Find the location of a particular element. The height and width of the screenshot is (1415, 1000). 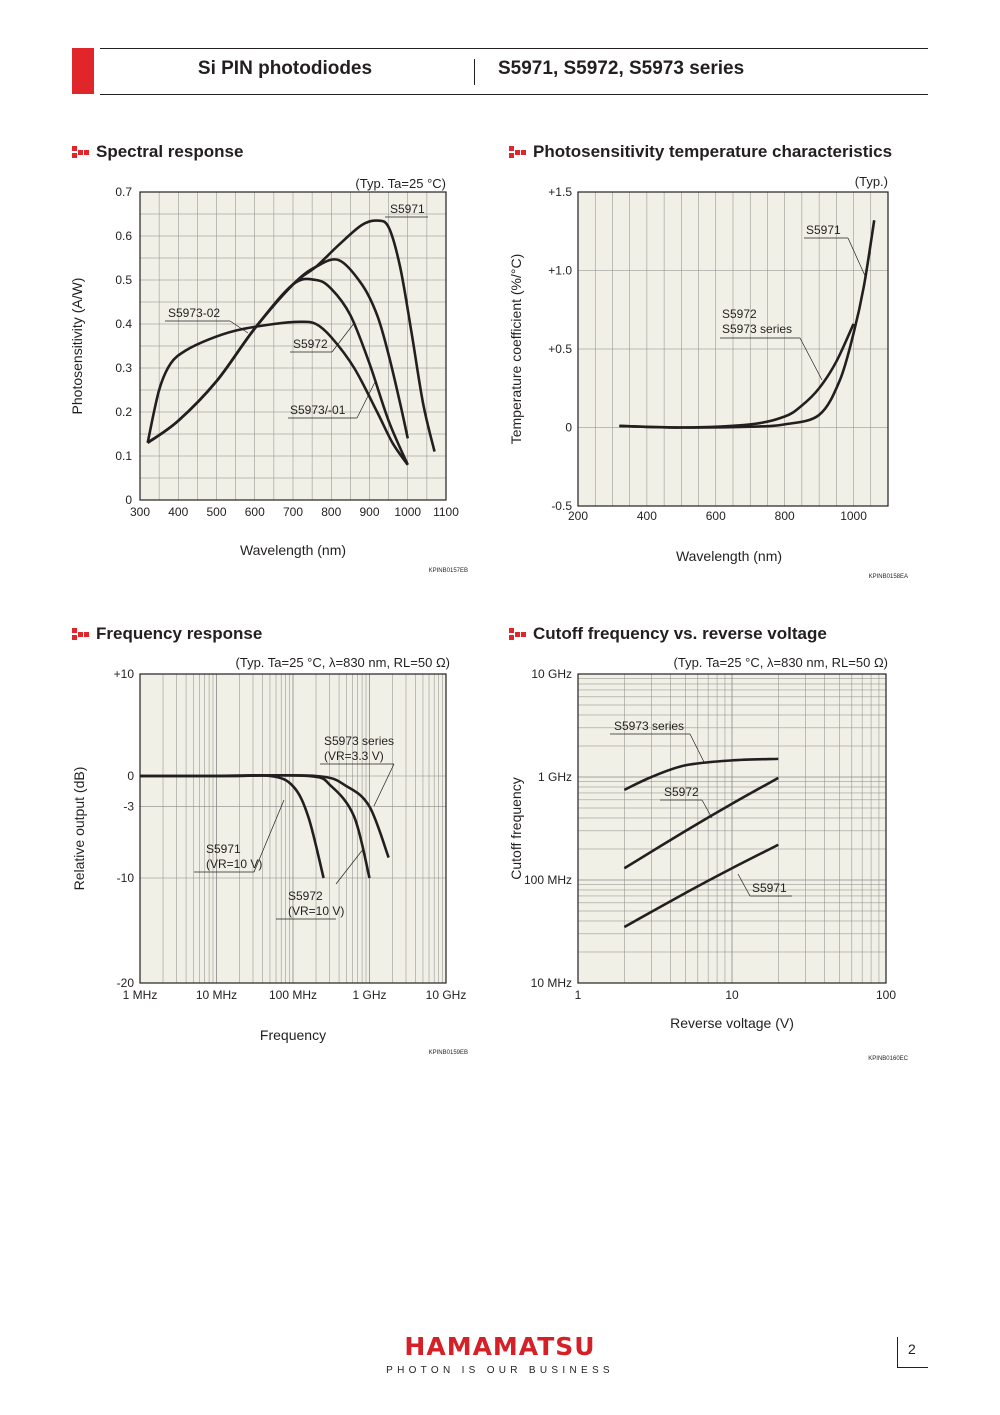

section-label: Spectral response is located at coordinates (170, 151).